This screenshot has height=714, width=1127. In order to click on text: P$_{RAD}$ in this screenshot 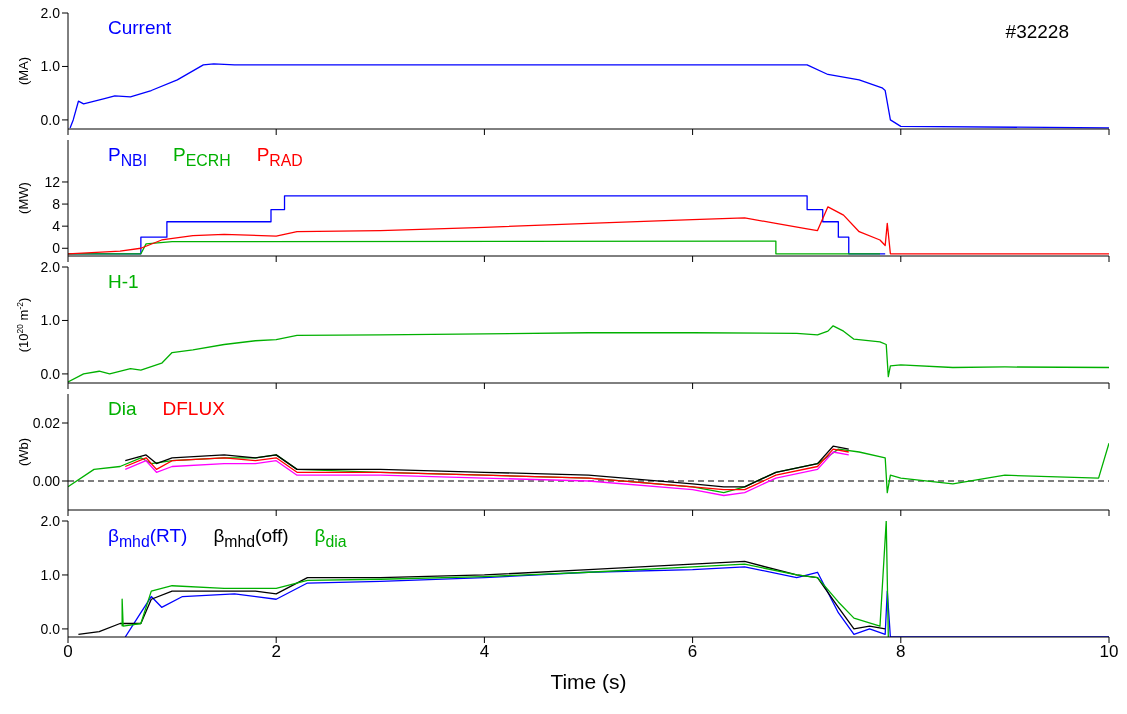, I will do `click(279, 157)`.